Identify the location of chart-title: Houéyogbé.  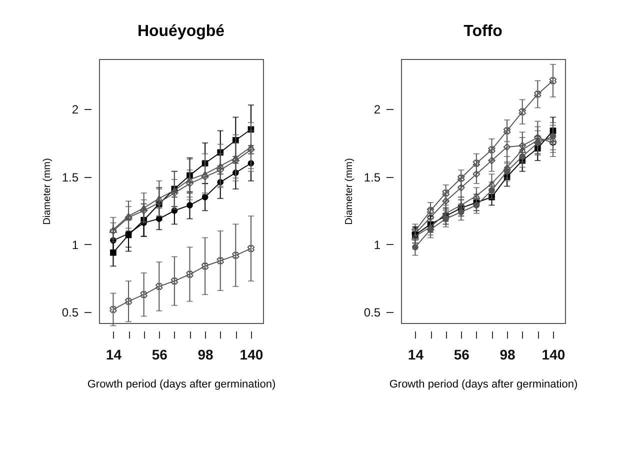
(181, 31).